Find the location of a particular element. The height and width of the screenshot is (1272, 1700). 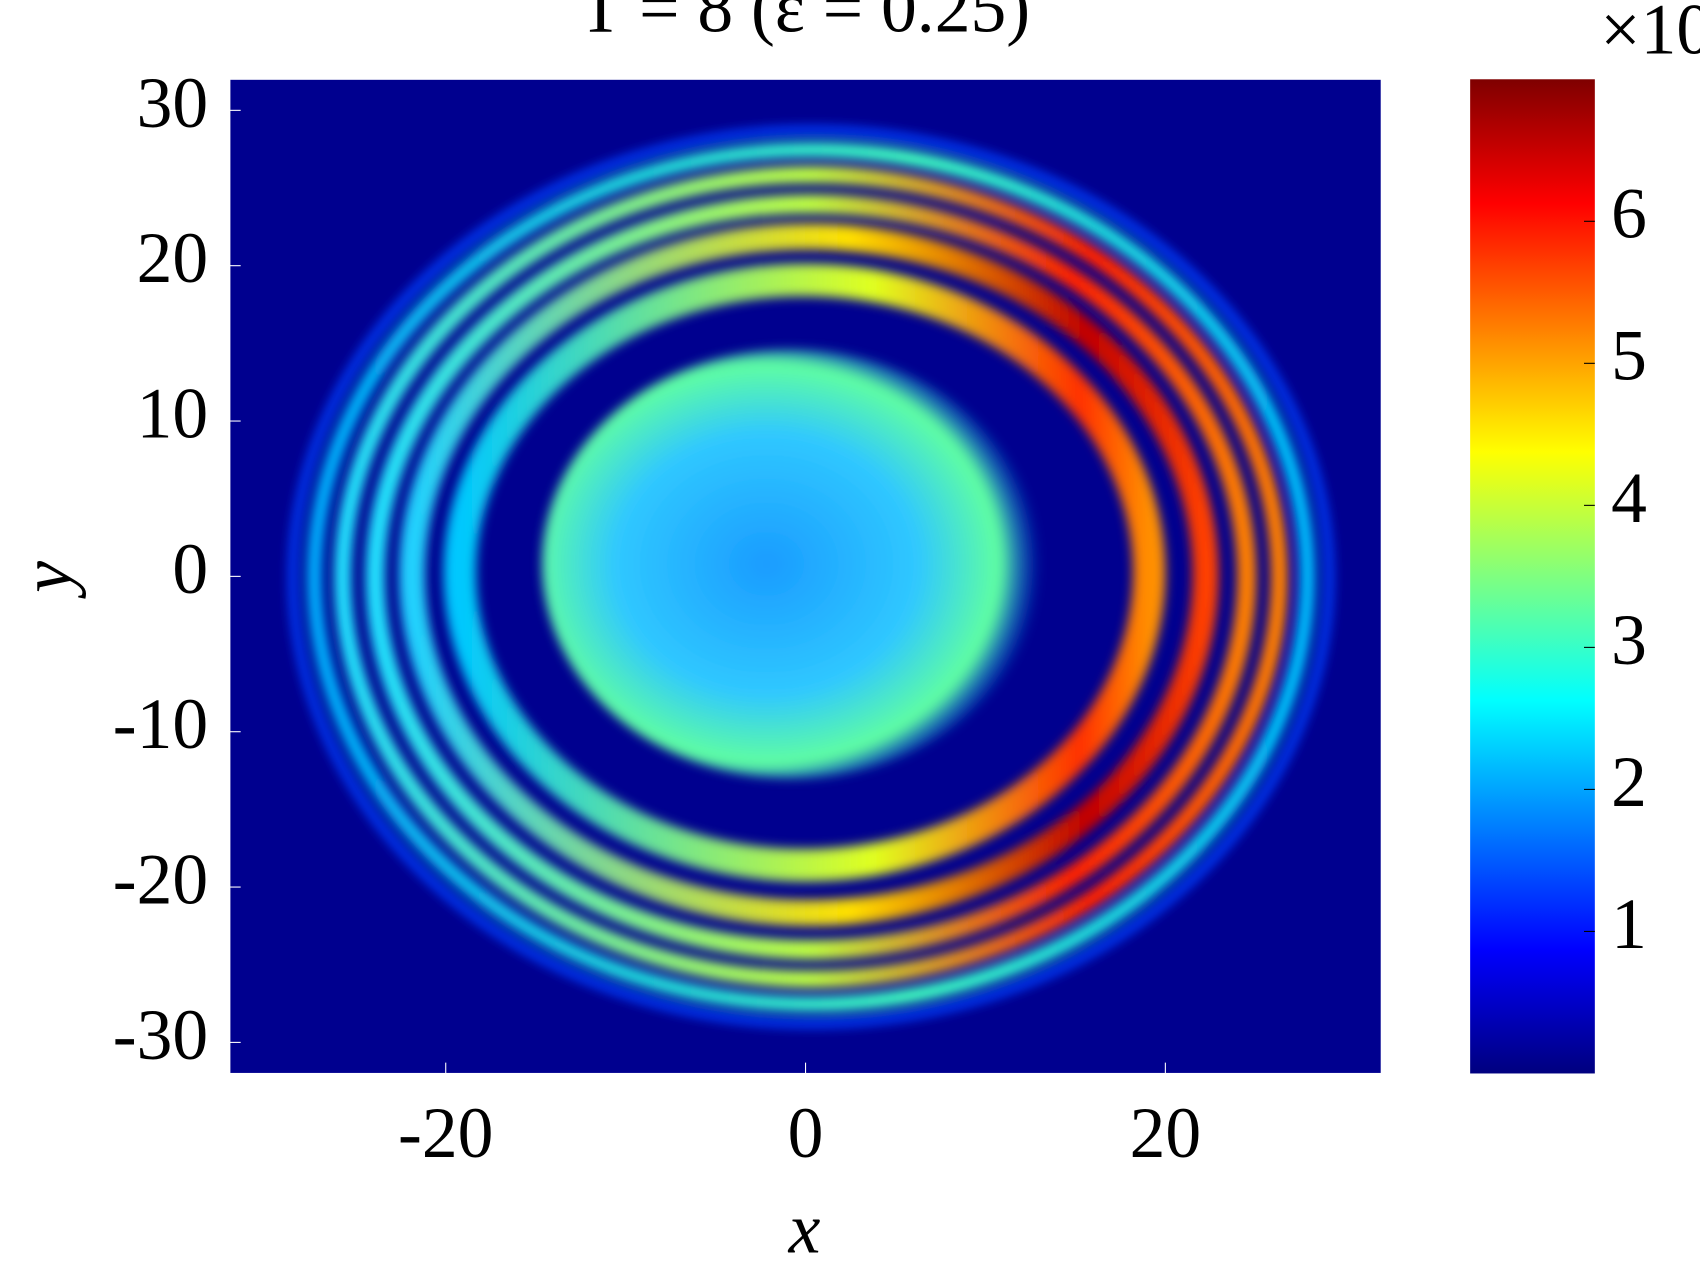

colorbar-tick-label: 5 is located at coordinates (1629, 356).